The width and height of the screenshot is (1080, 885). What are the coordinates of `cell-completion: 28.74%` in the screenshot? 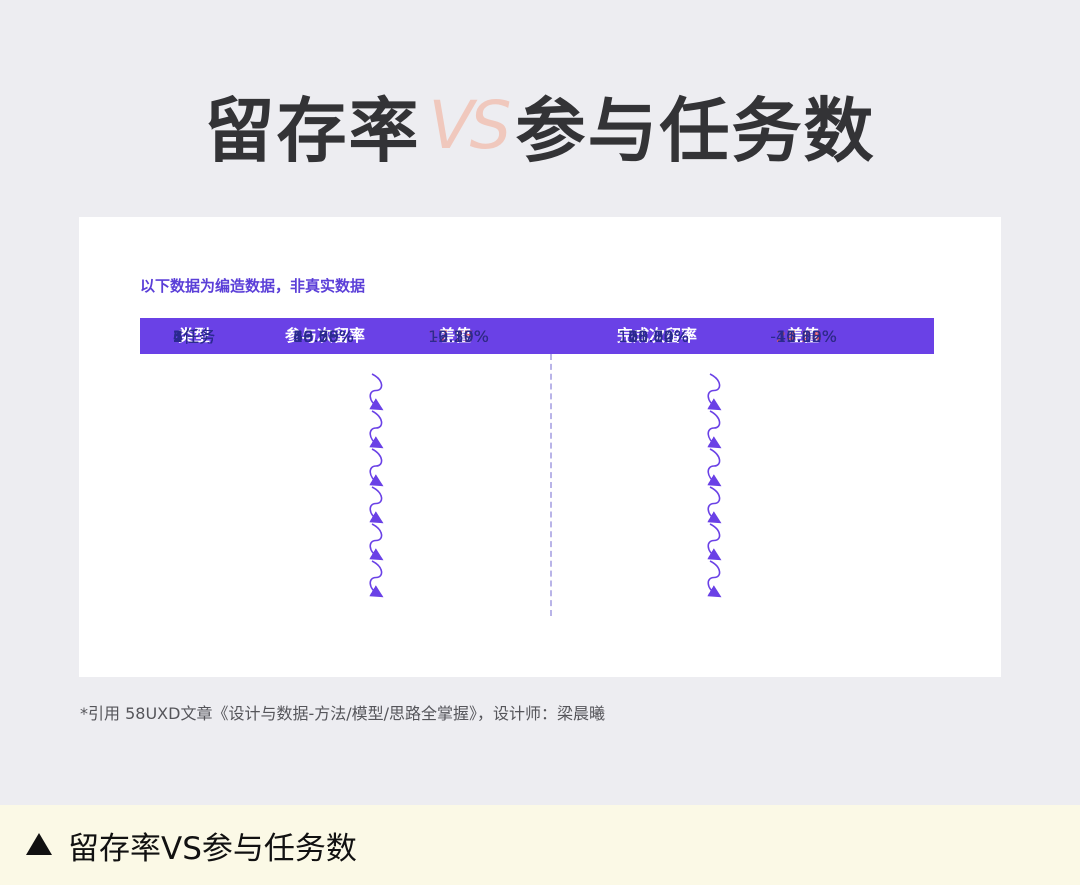 It's located at (658, 336).